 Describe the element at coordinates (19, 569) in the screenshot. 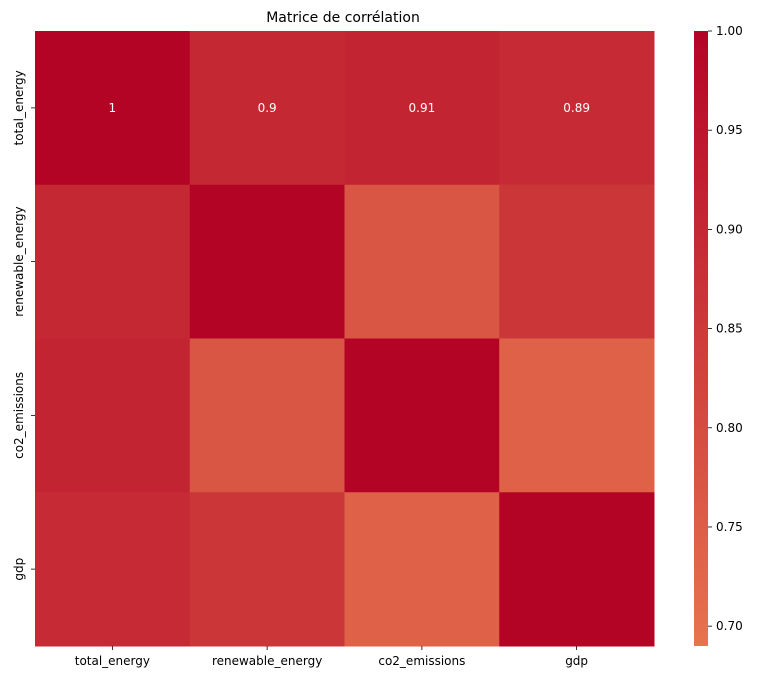

I see `y-tick-label: gdp` at that location.